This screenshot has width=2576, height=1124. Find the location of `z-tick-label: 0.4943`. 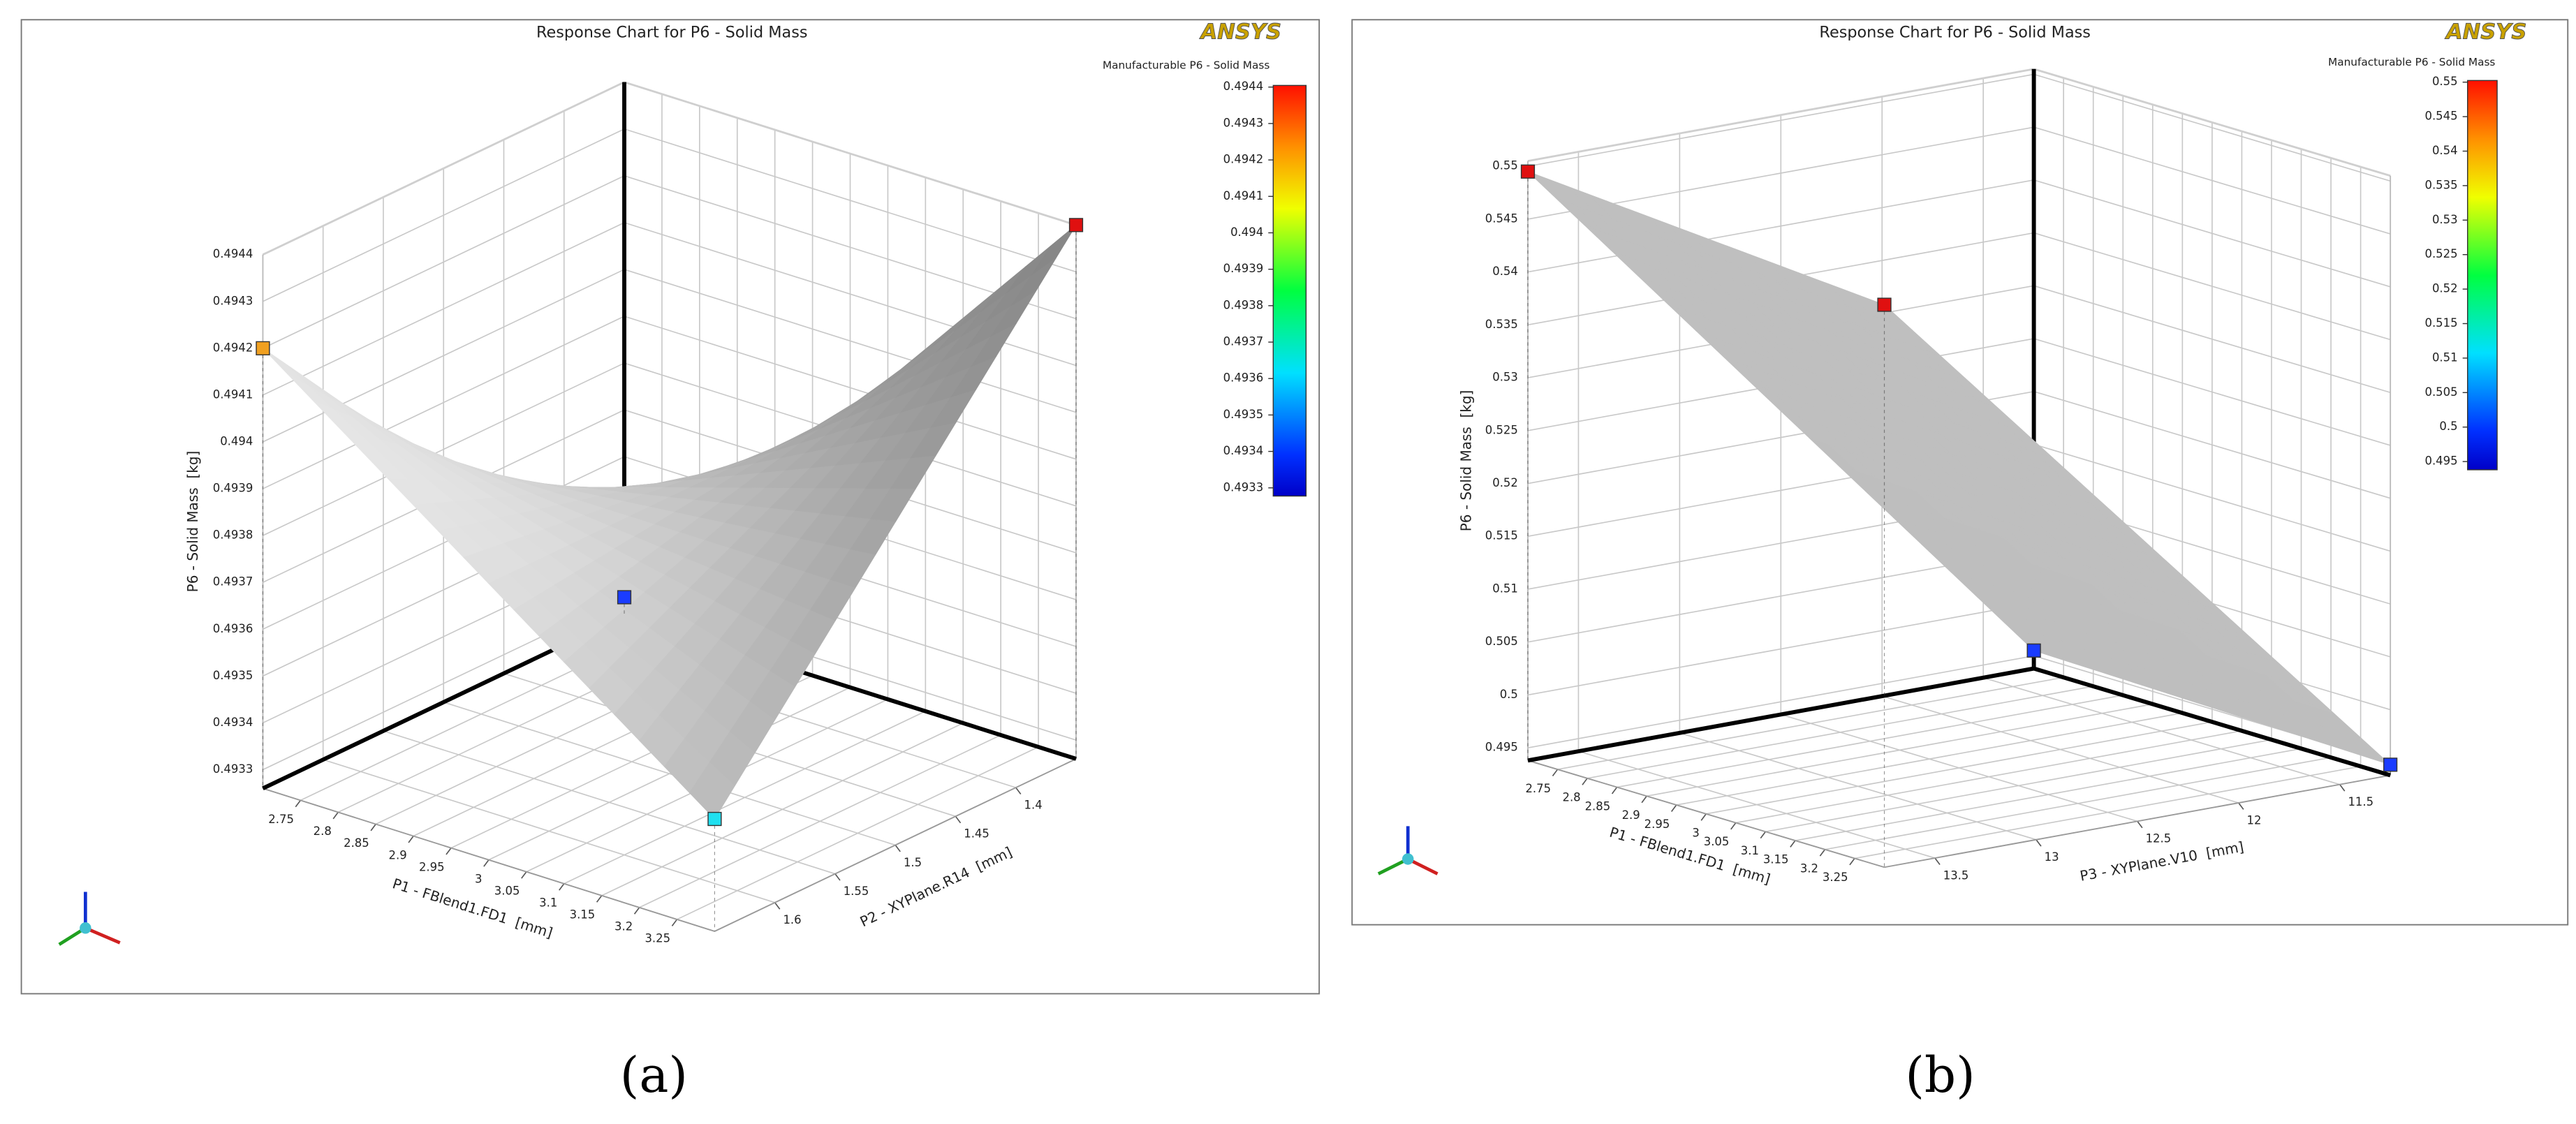

z-tick-label: 0.4943 is located at coordinates (233, 301).